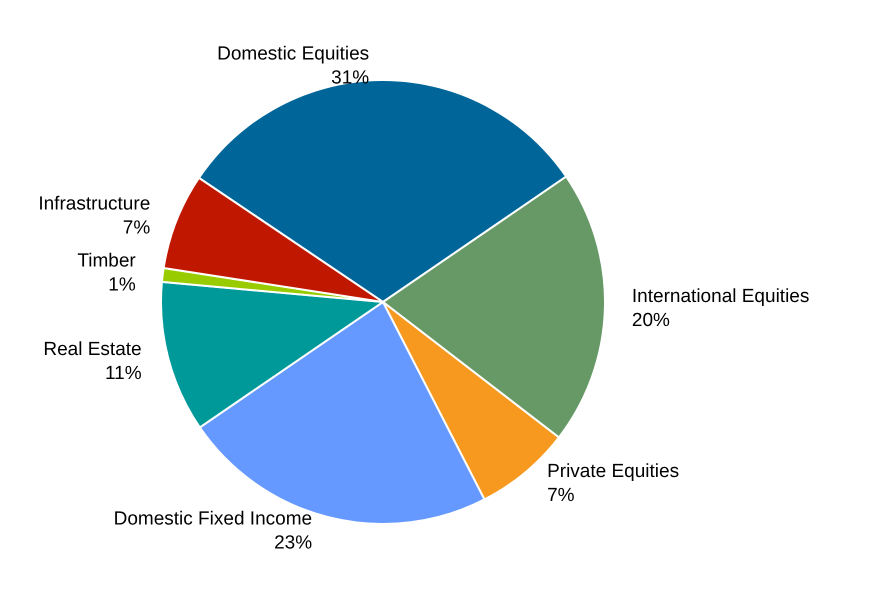 The width and height of the screenshot is (875, 593). What do you see at coordinates (350, 78) in the screenshot?
I see `data-label: 31%` at bounding box center [350, 78].